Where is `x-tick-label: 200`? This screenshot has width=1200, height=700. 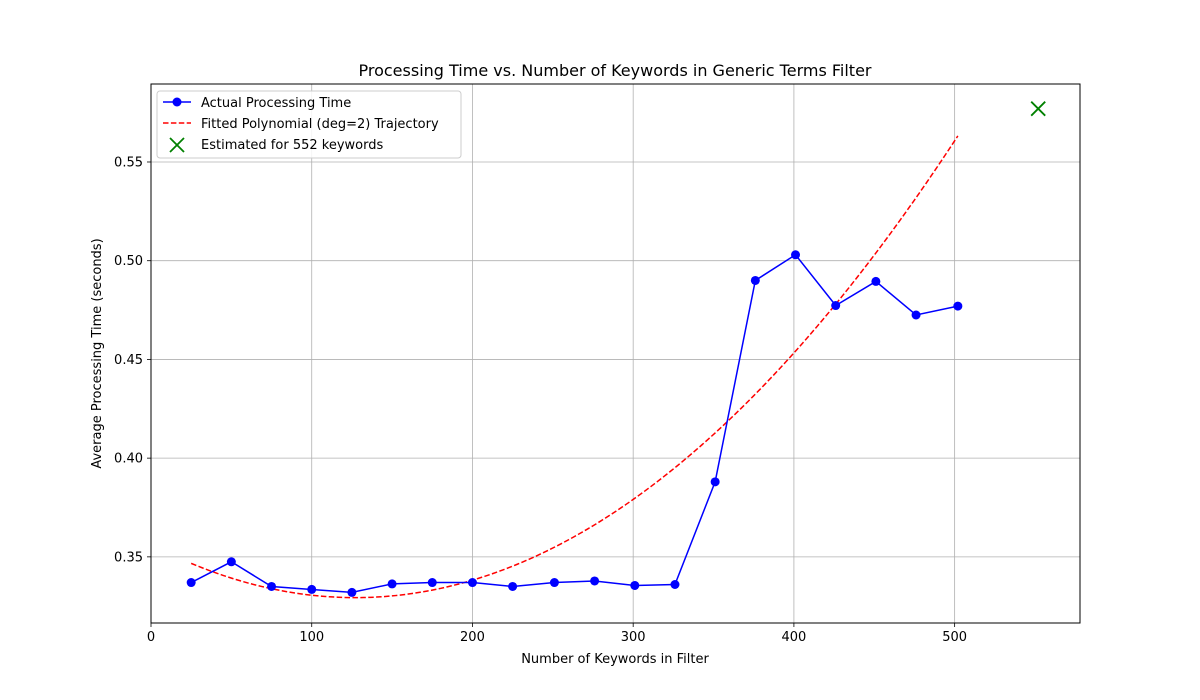
x-tick-label: 200 is located at coordinates (472, 637).